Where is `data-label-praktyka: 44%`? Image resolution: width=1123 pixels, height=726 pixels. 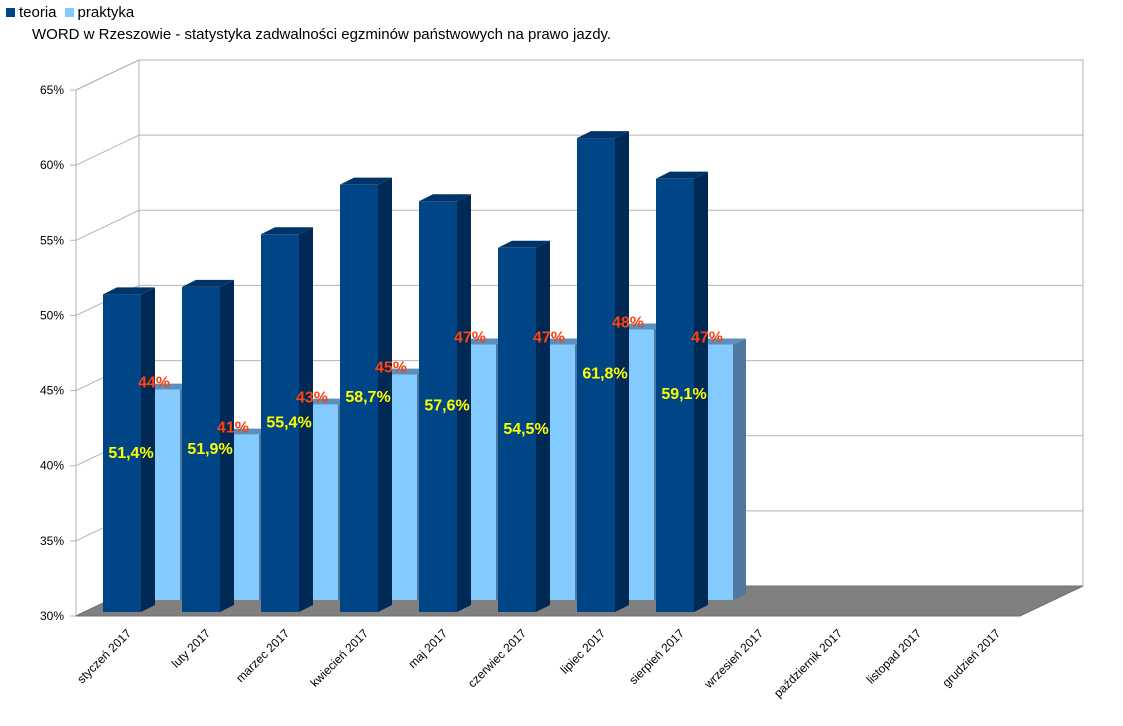 data-label-praktyka: 44% is located at coordinates (154, 383).